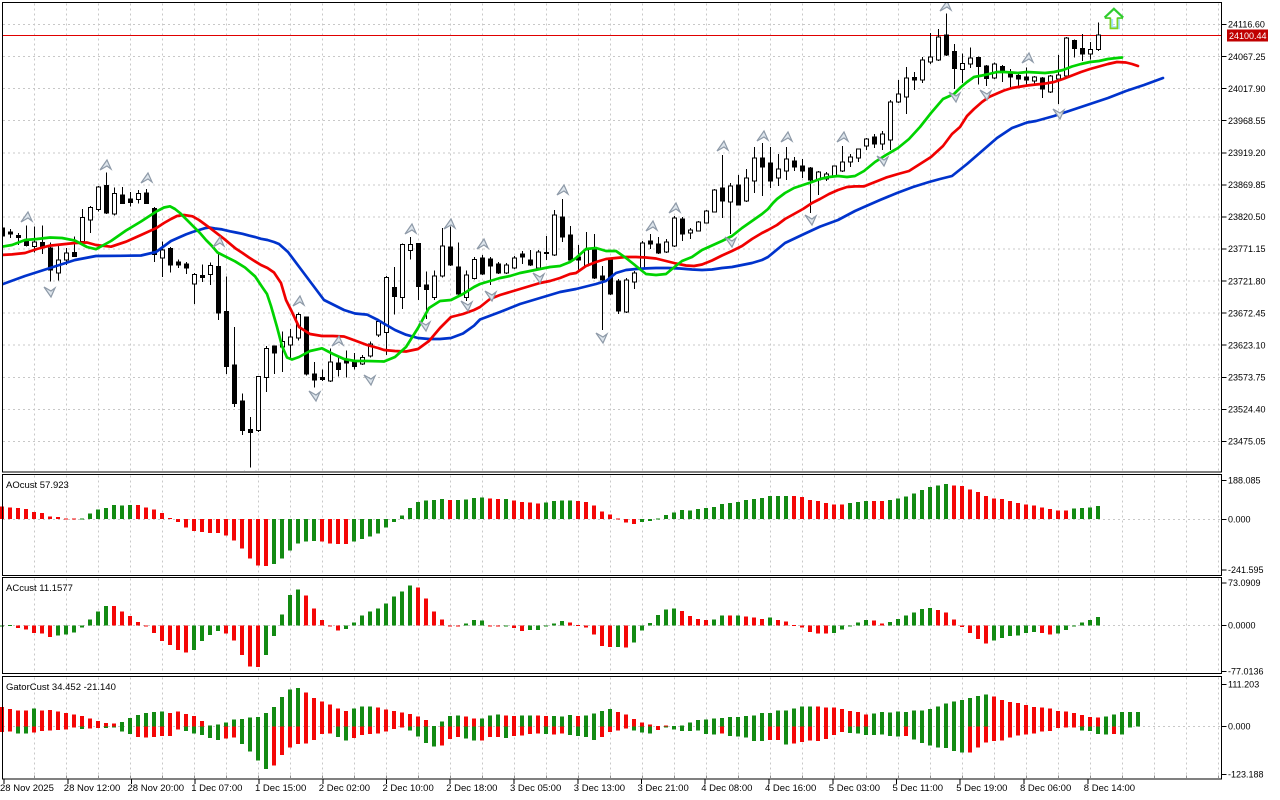 The image size is (1280, 800). I want to click on svg-text: 23672.45, so click(1247, 313).